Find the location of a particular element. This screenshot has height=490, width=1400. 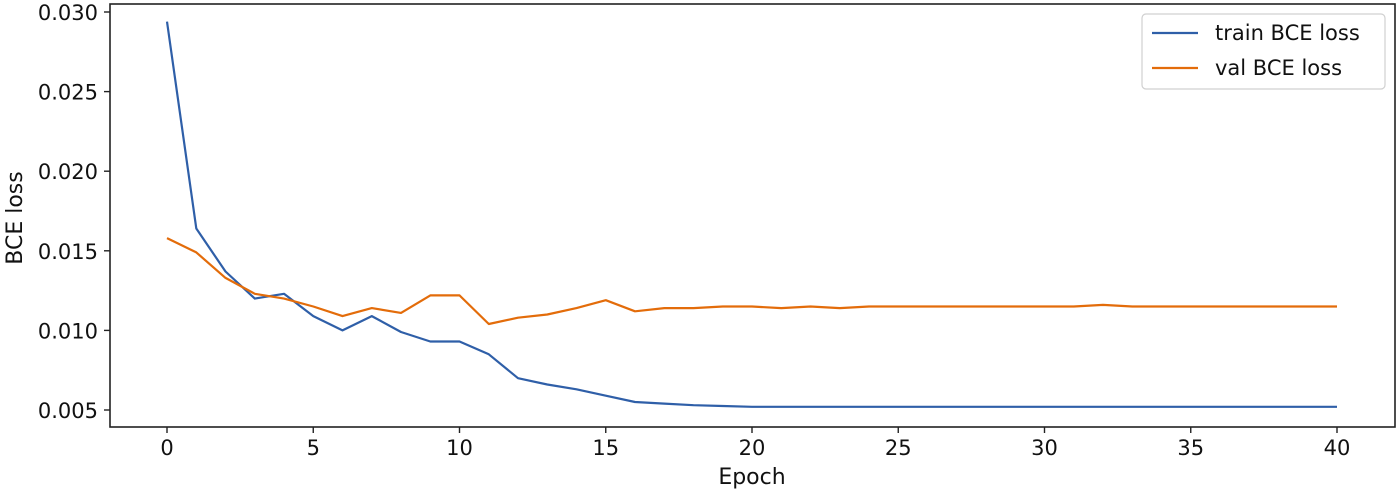

legend-label-val: val BCE loss is located at coordinates (1278, 68).